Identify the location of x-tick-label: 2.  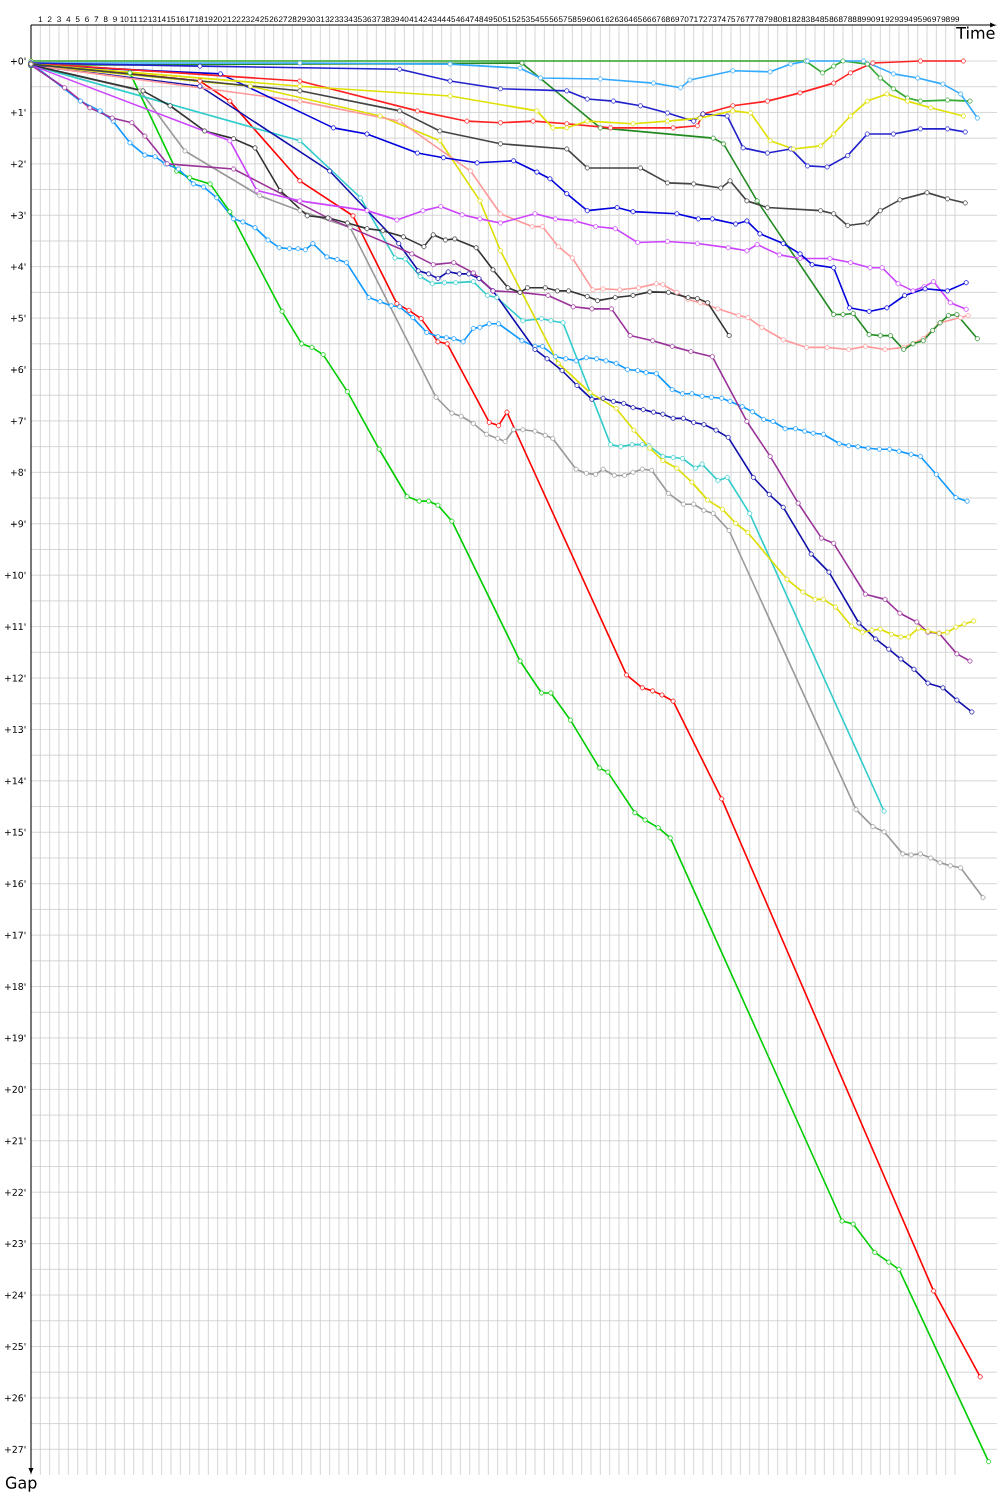
(49, 19).